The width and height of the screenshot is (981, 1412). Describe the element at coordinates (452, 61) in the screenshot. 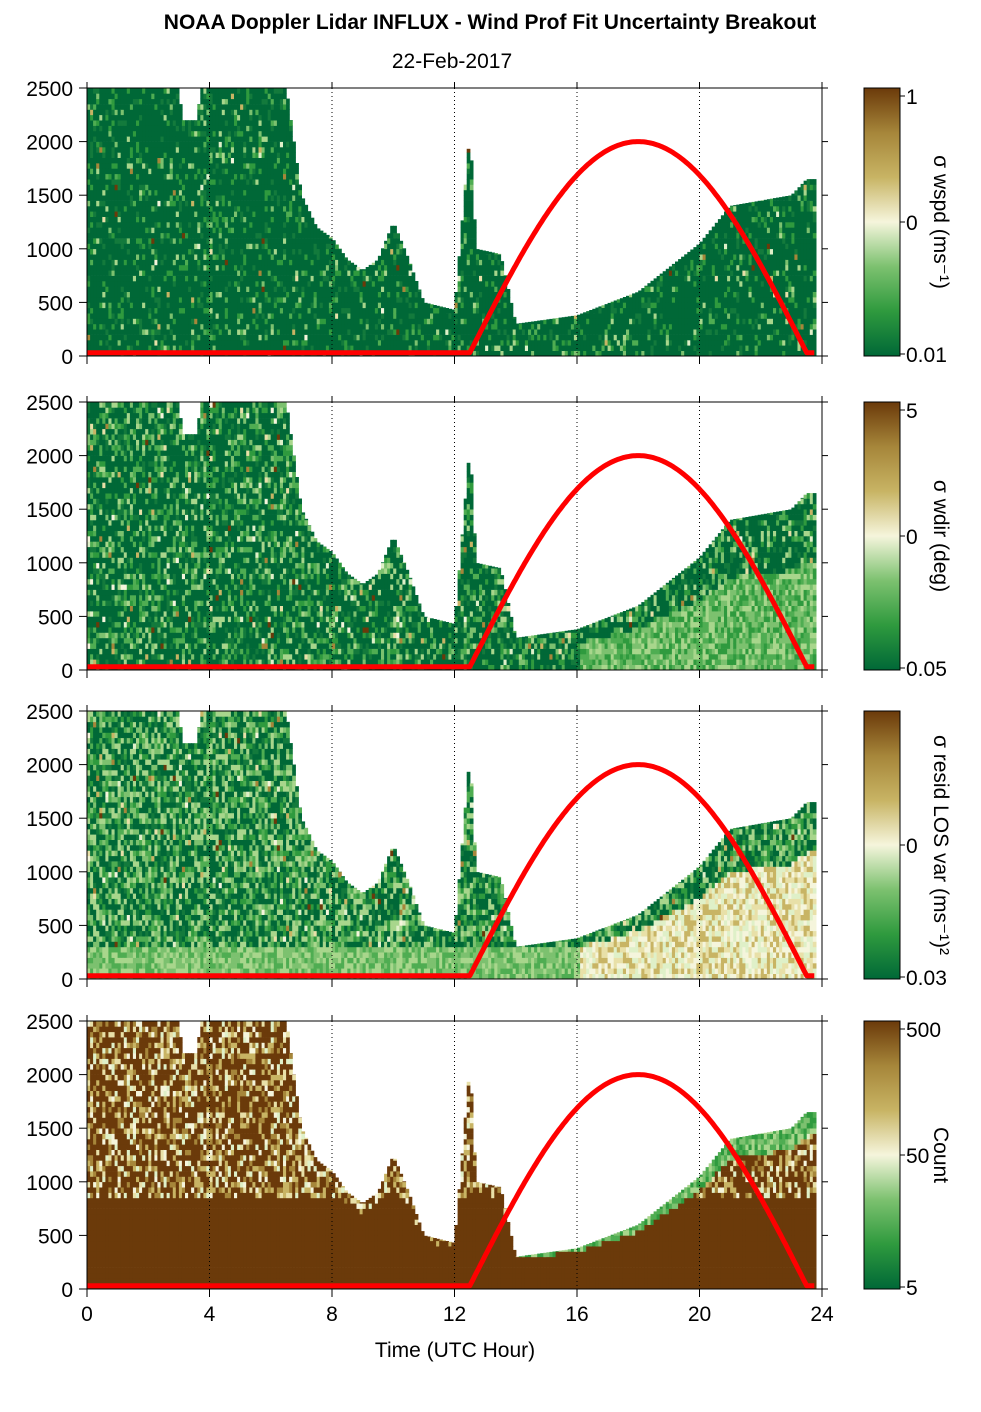

I see `figure-subtitle: 22-Feb-2017` at that location.